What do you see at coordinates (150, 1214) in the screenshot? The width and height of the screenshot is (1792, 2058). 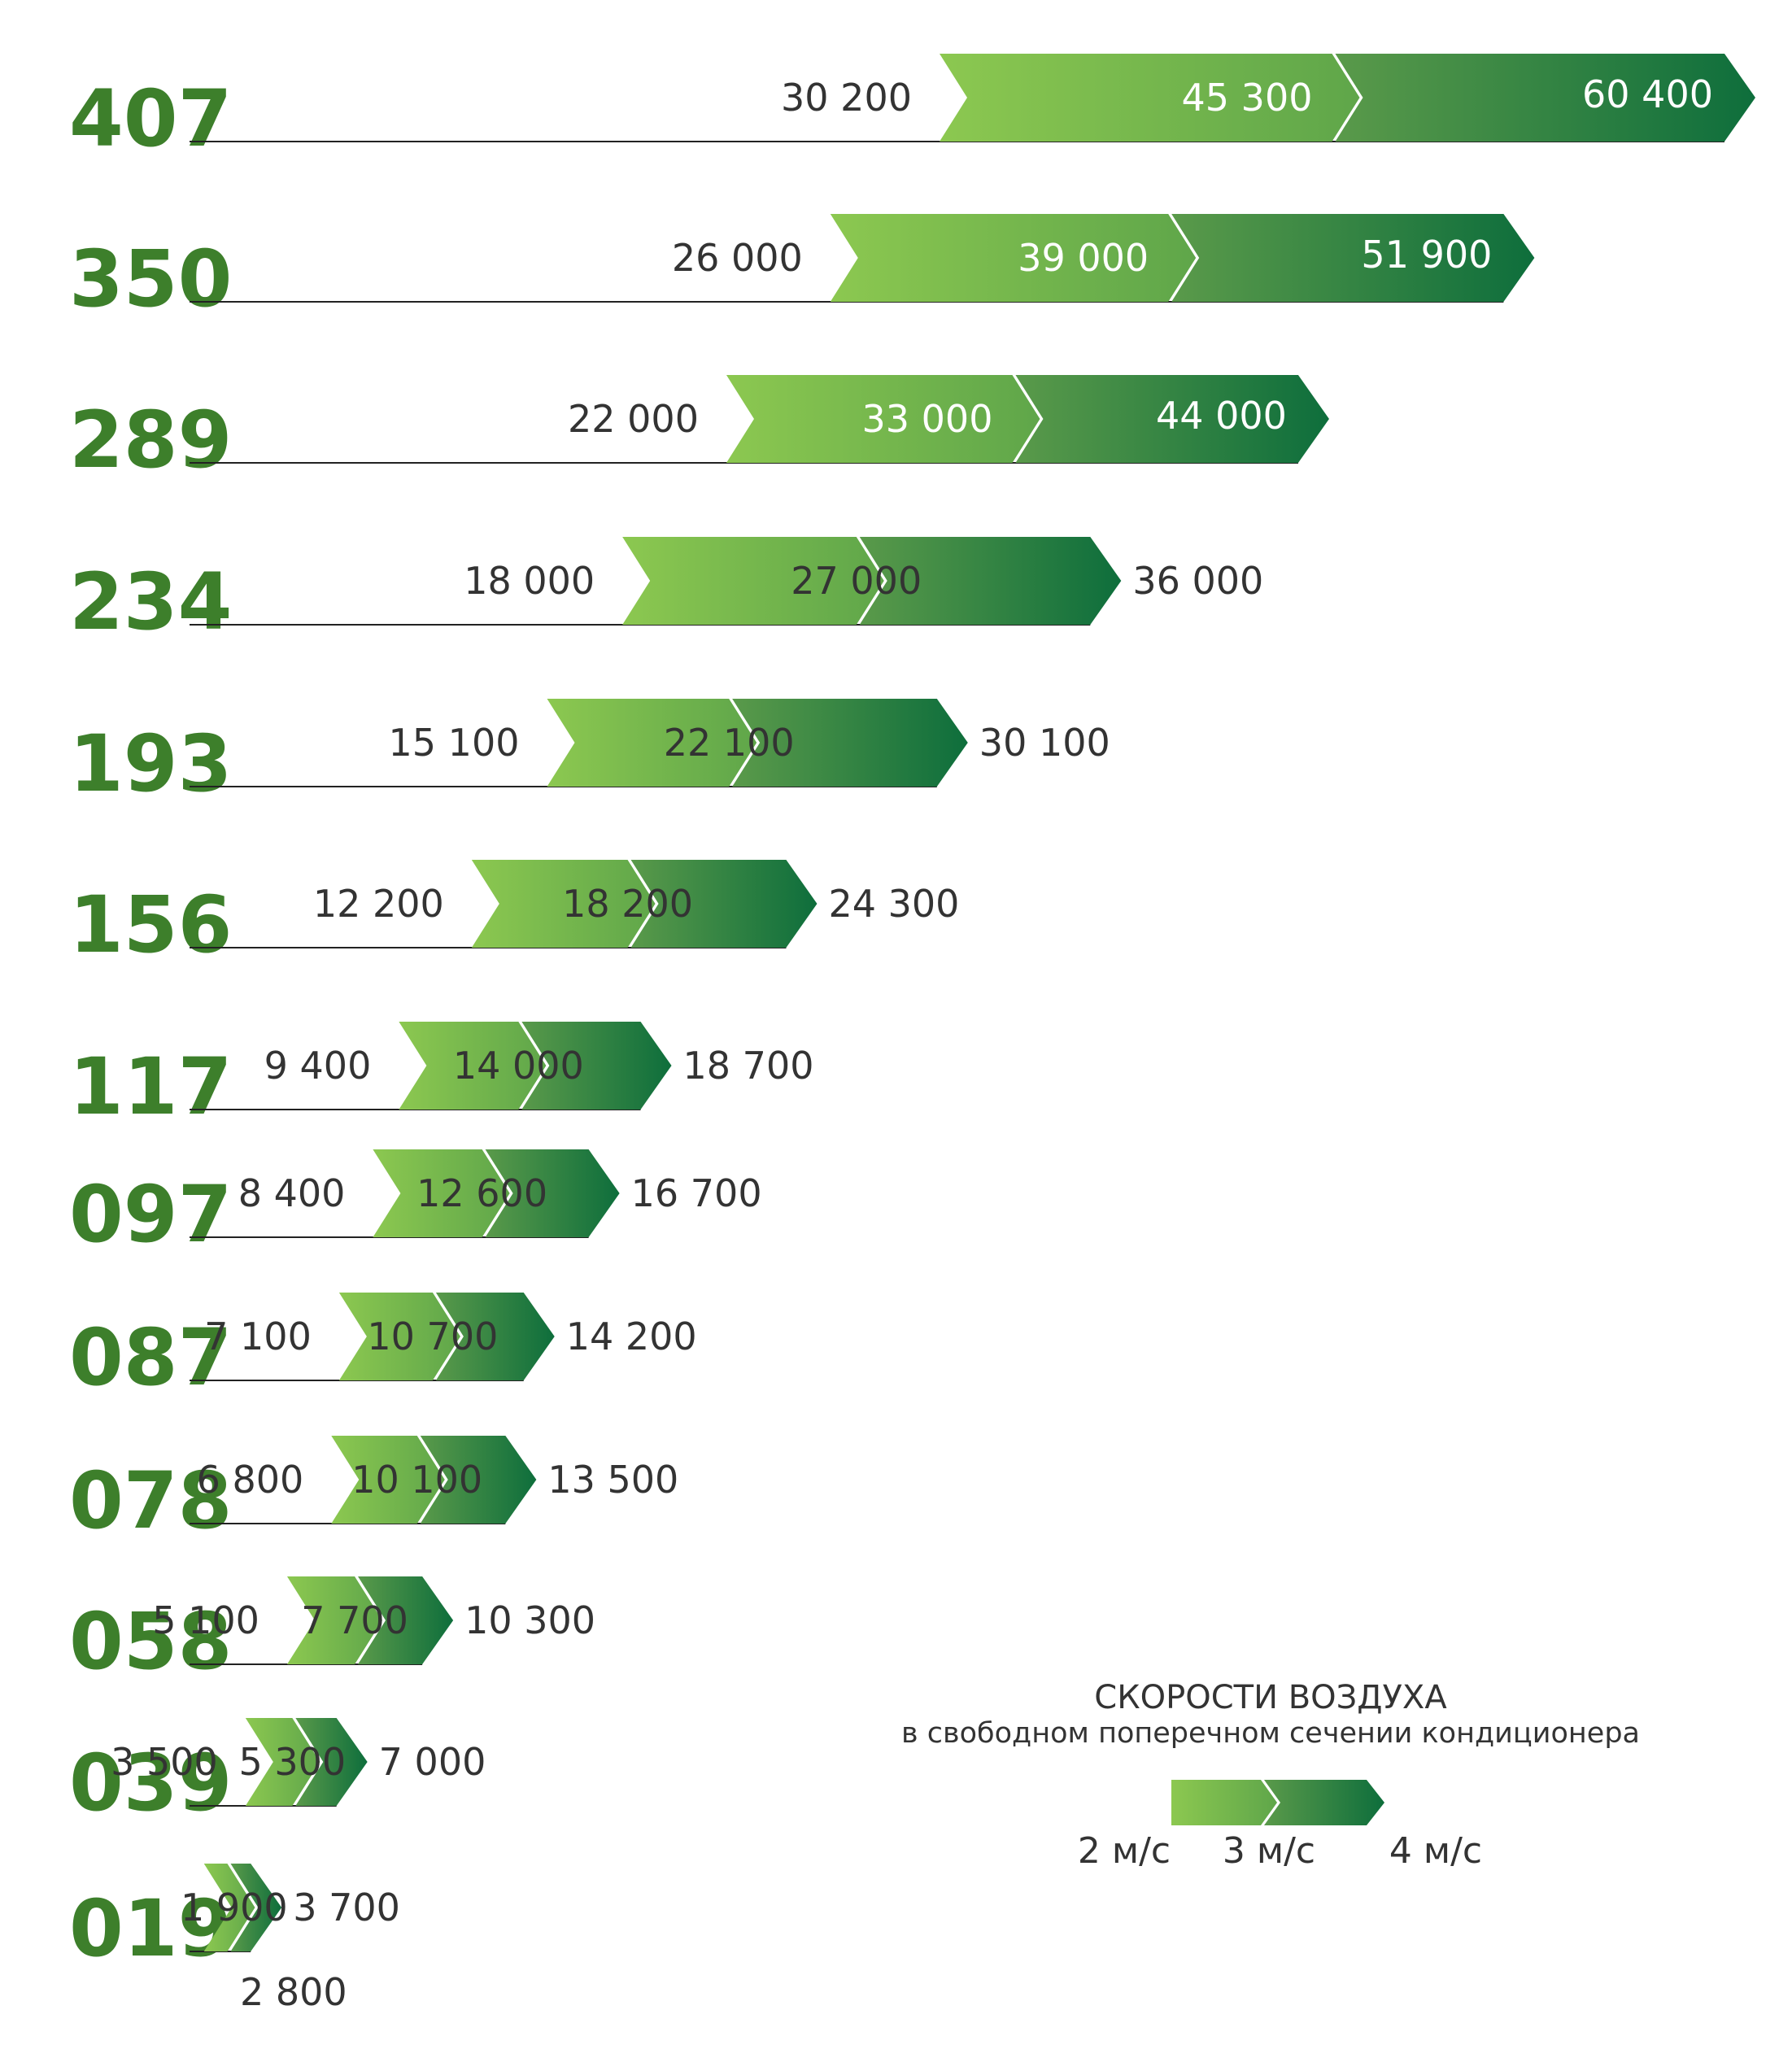 I see `size-label: 097` at bounding box center [150, 1214].